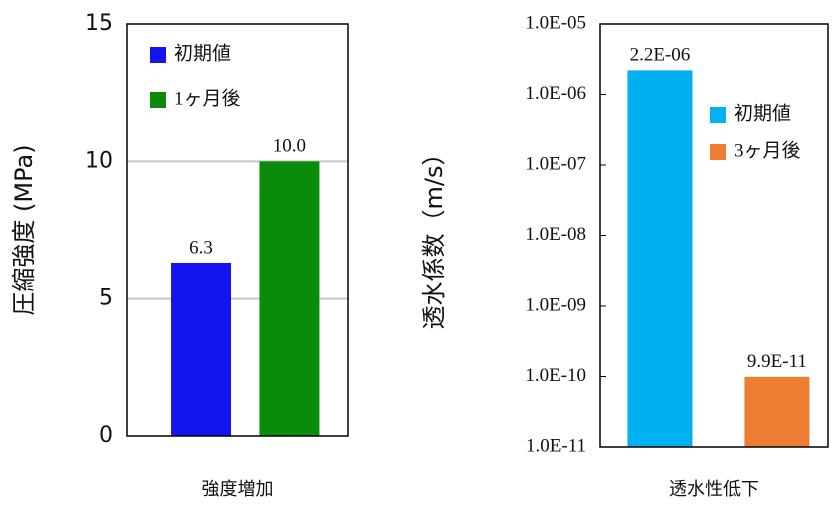  Describe the element at coordinates (207, 98) in the screenshot. I see `legend-label: 1ヶ月後` at that location.